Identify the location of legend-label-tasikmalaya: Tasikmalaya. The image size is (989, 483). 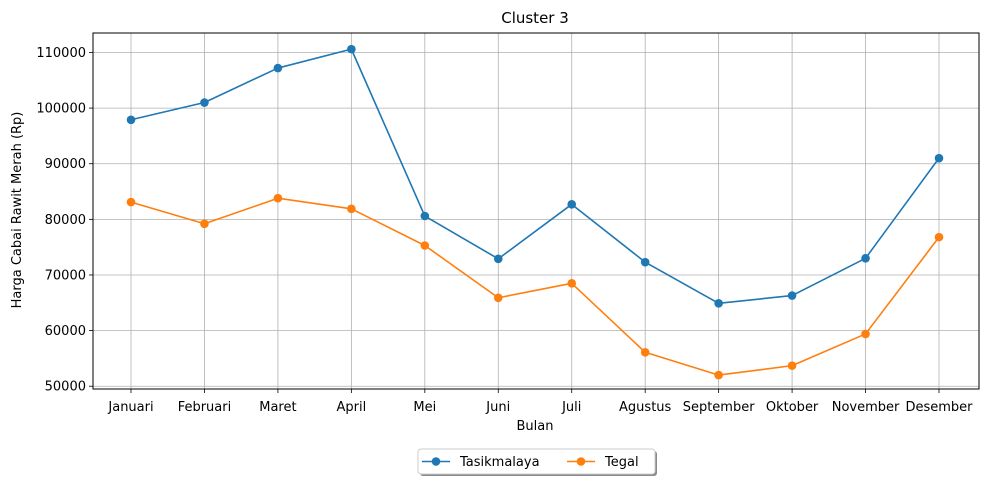
(499, 462).